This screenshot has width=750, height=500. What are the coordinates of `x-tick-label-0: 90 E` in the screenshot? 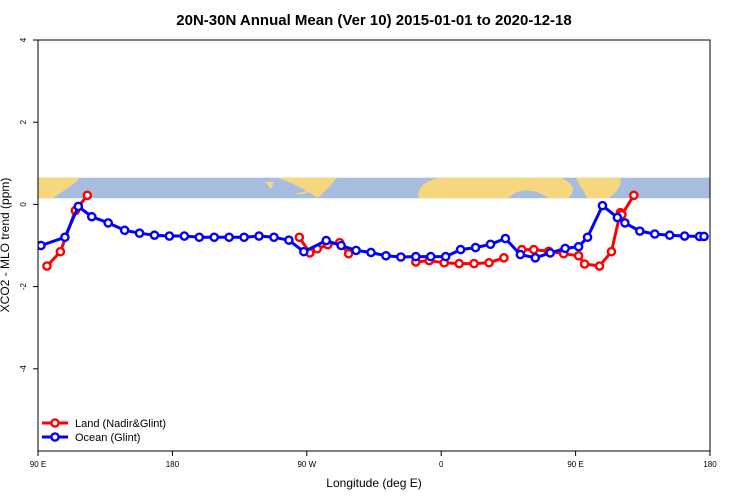 It's located at (38, 464).